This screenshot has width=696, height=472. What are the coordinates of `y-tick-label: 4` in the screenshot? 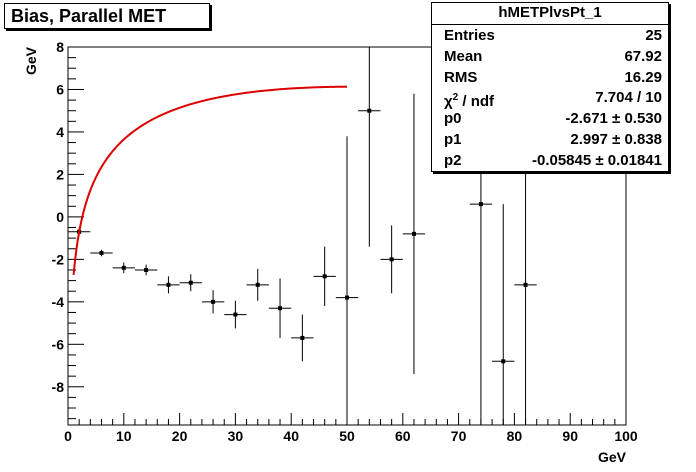 It's located at (60, 132).